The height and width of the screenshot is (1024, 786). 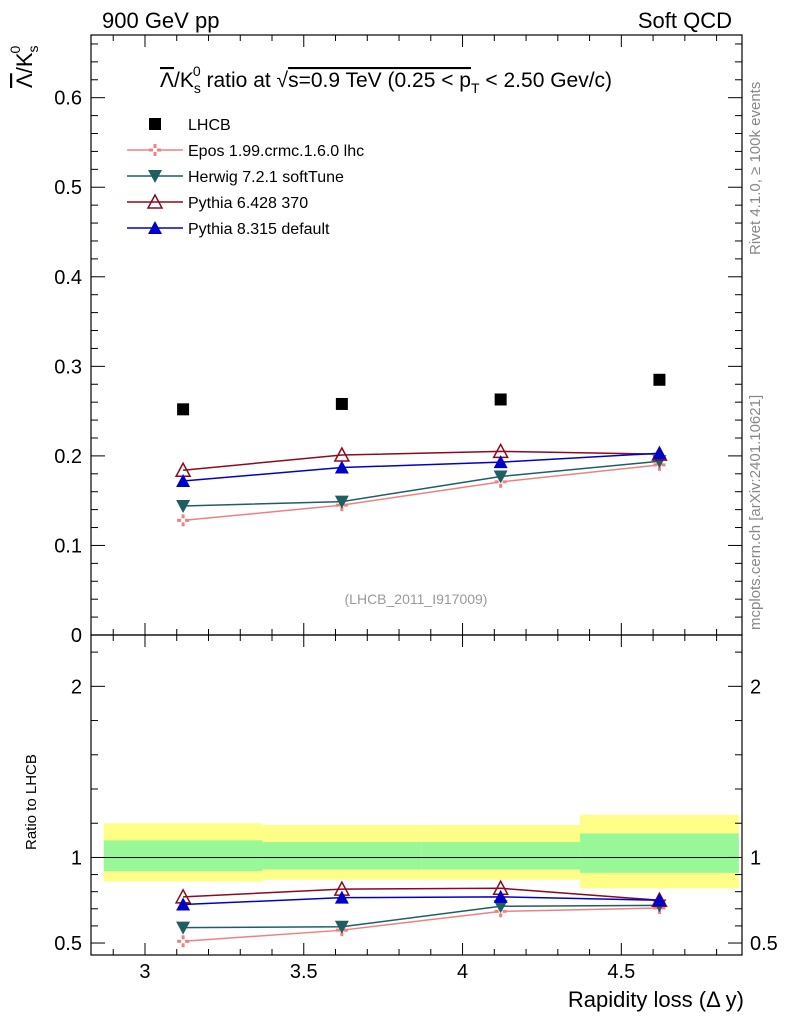 I want to click on ratio-y-tick-label: 0.5, so click(x=68, y=944).